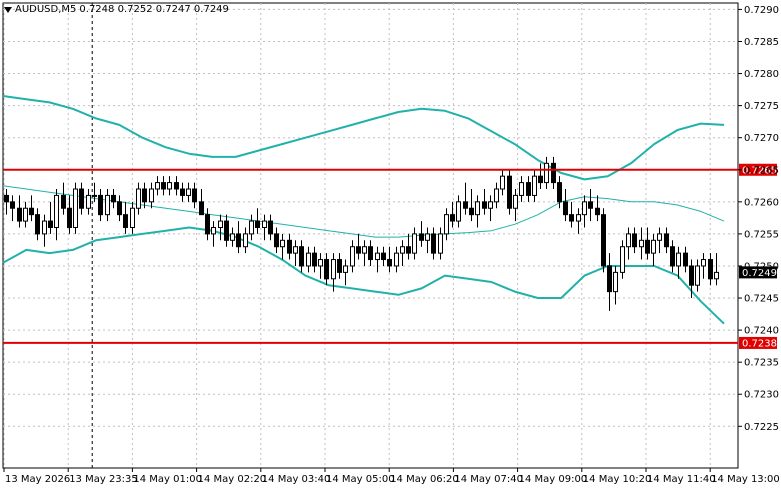 Image resolution: width=781 pixels, height=493 pixels. I want to click on x-tick-label: 14 May 01:00, so click(167, 479).